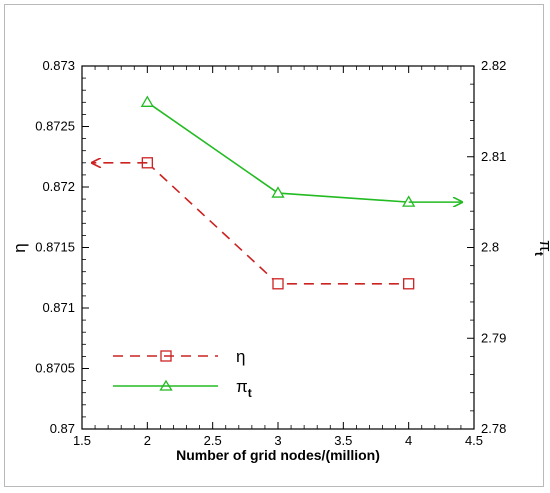 This screenshot has height=493, width=550. What do you see at coordinates (250, 393) in the screenshot?
I see `legend-label-pi-subscript: t` at bounding box center [250, 393].